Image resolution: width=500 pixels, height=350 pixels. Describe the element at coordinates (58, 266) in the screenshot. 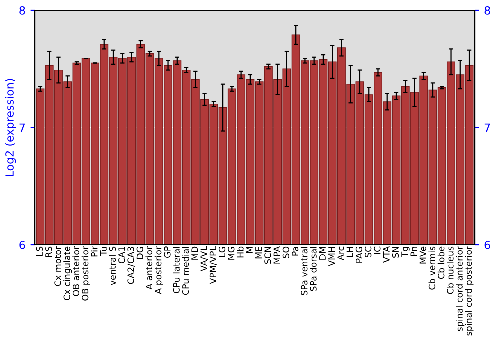

I see `x-tick-label: Cx motor` at that location.